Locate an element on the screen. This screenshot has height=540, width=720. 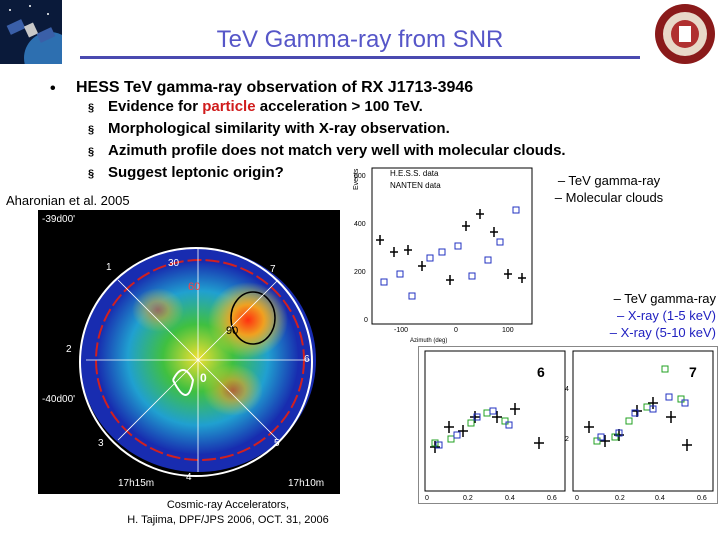
azimuth-xtick: -100 is located at coordinates (401, 330).